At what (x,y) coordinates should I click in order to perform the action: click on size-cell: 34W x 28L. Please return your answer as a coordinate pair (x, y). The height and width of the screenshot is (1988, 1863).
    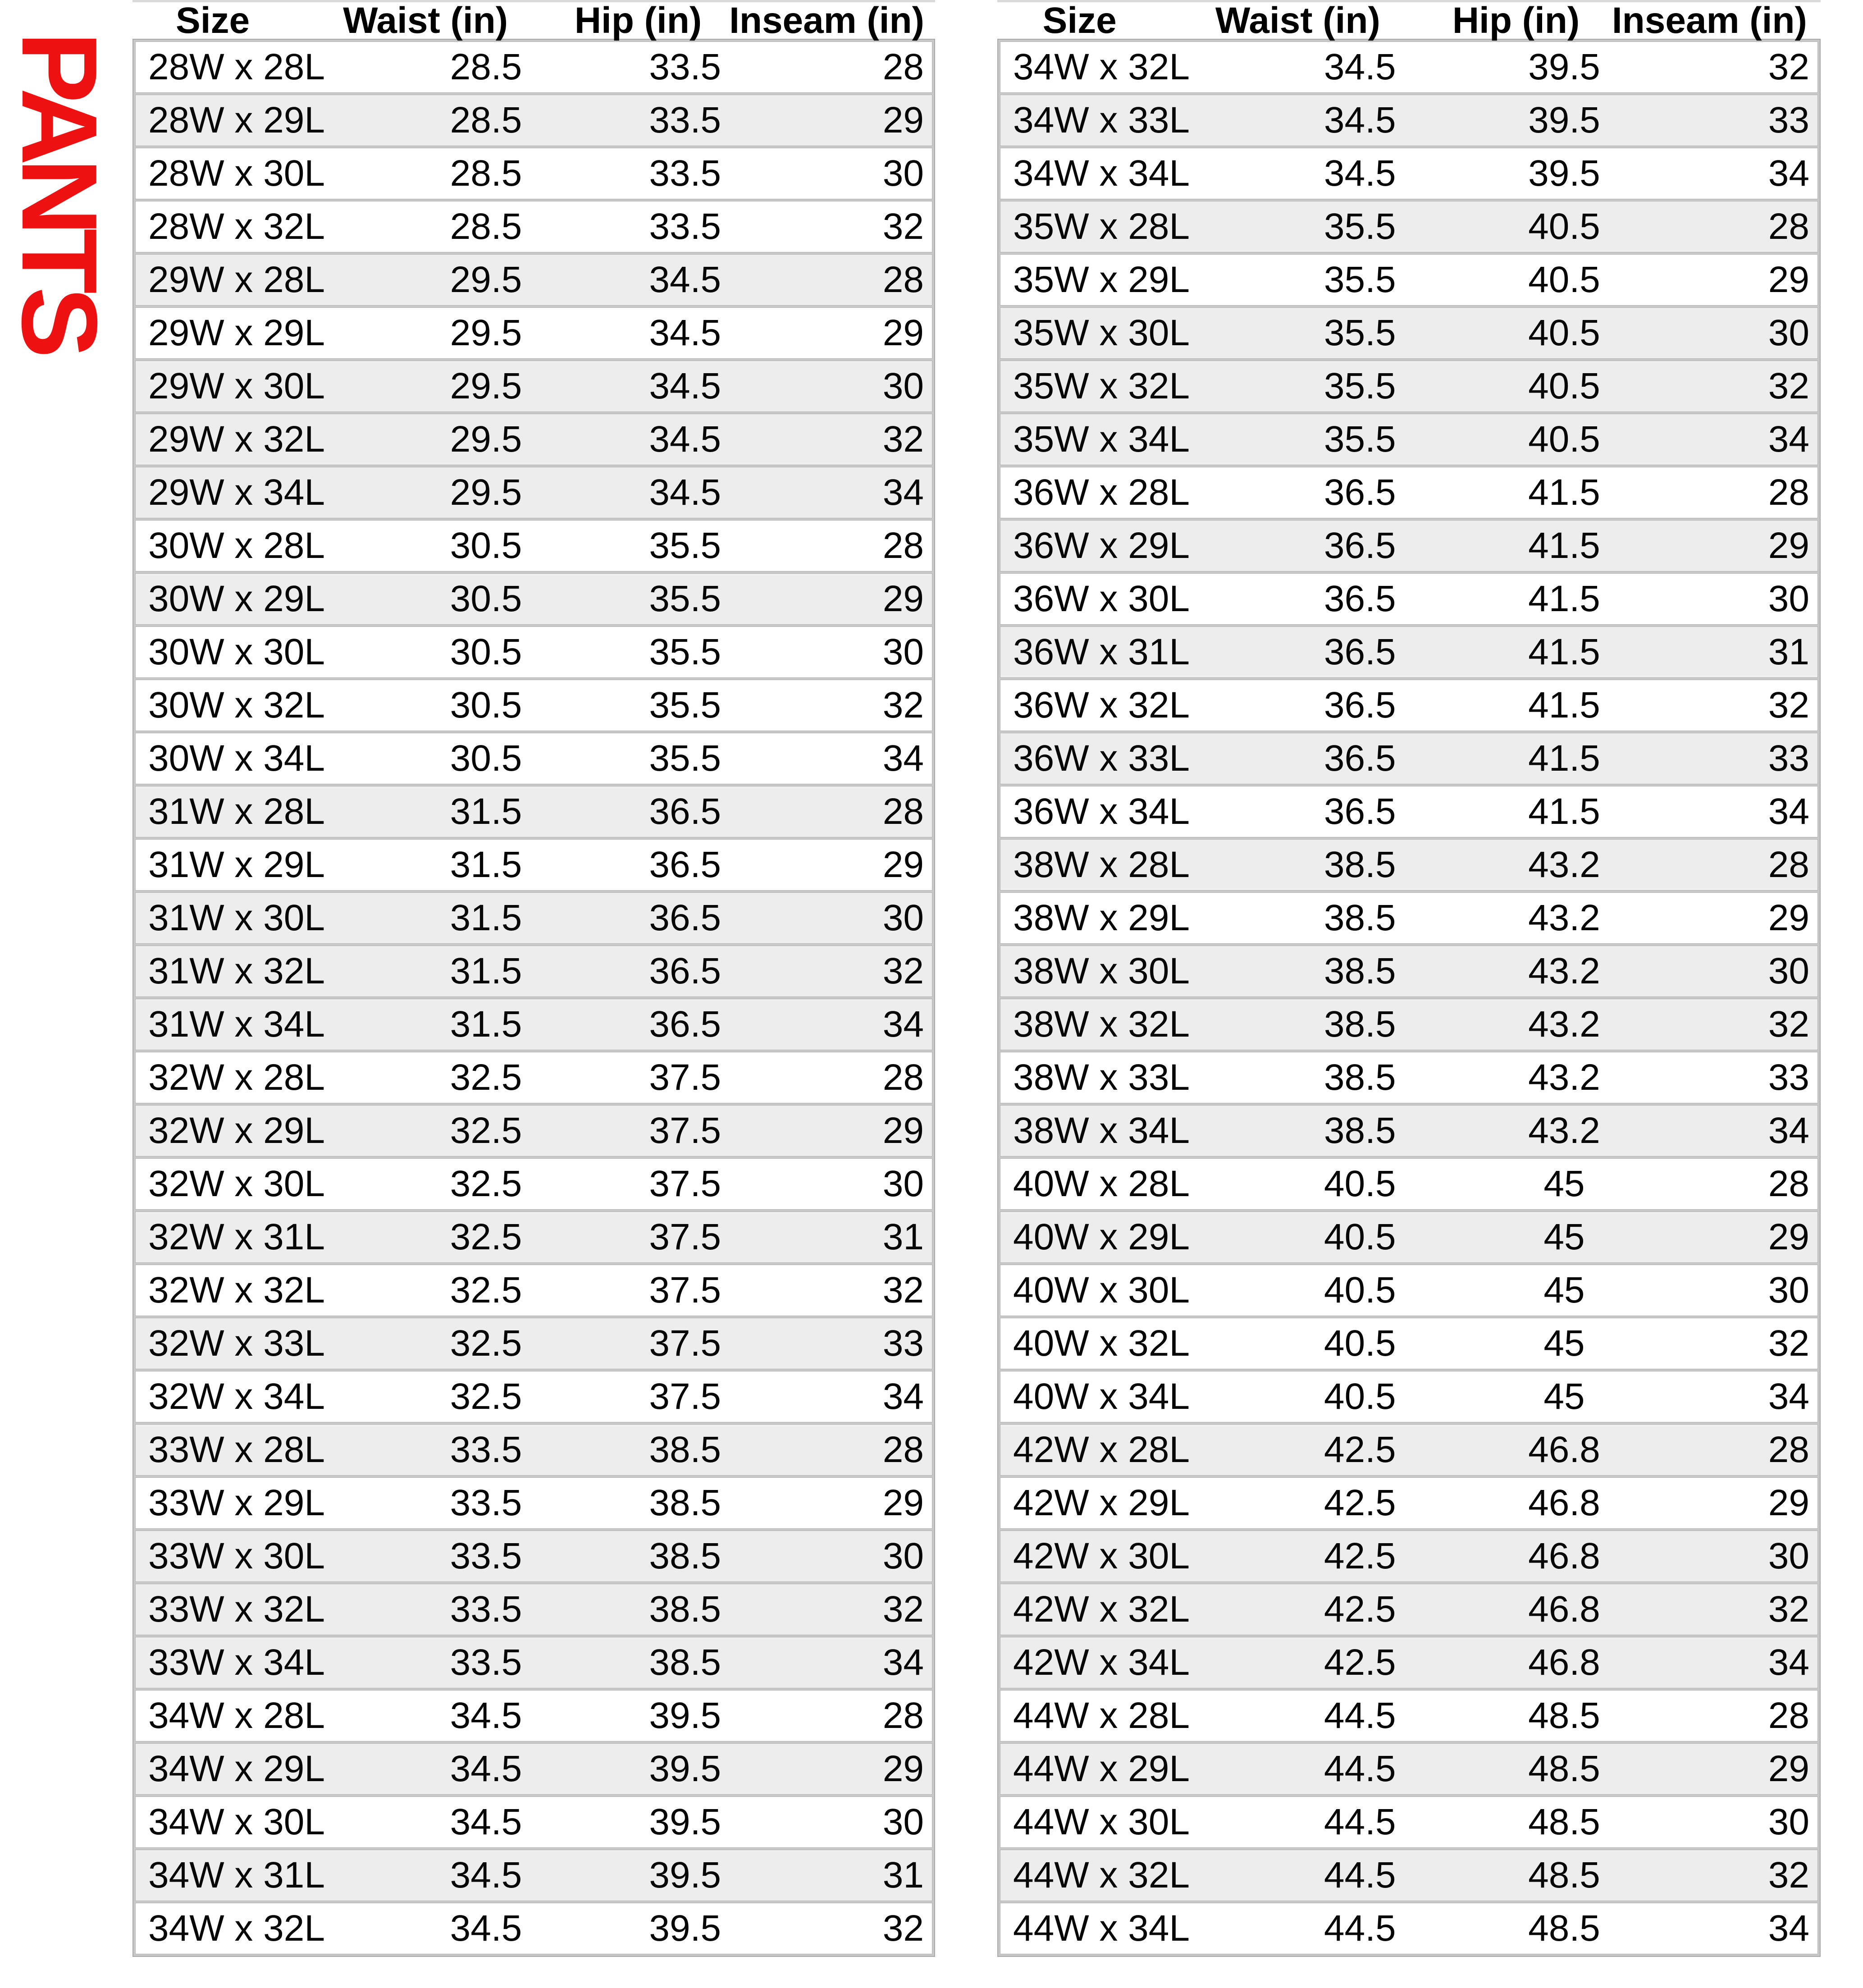
    Looking at the image, I should click on (236, 1715).